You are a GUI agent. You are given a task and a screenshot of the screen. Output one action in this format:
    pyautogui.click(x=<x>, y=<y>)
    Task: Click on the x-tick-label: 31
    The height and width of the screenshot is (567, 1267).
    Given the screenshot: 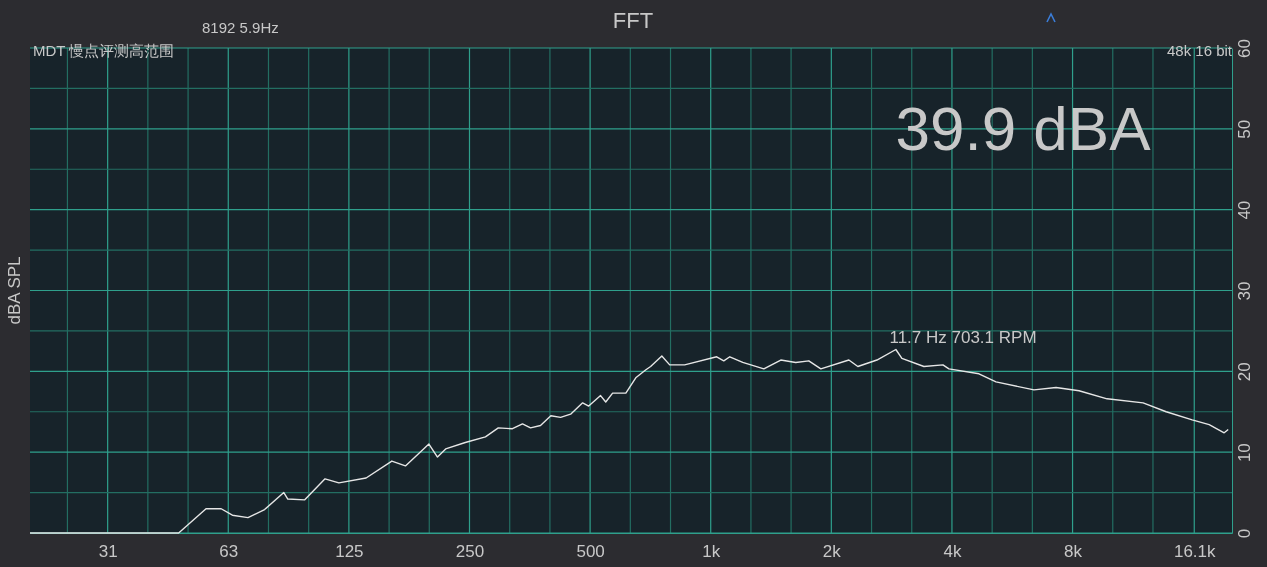 What is the action you would take?
    pyautogui.click(x=108, y=552)
    